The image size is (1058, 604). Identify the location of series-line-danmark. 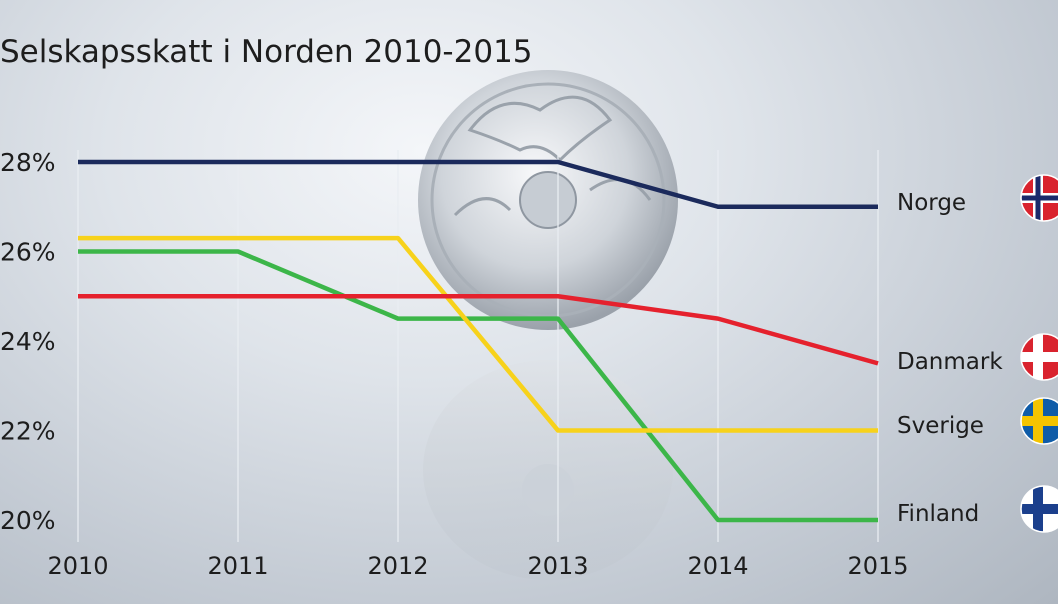
(478, 330).